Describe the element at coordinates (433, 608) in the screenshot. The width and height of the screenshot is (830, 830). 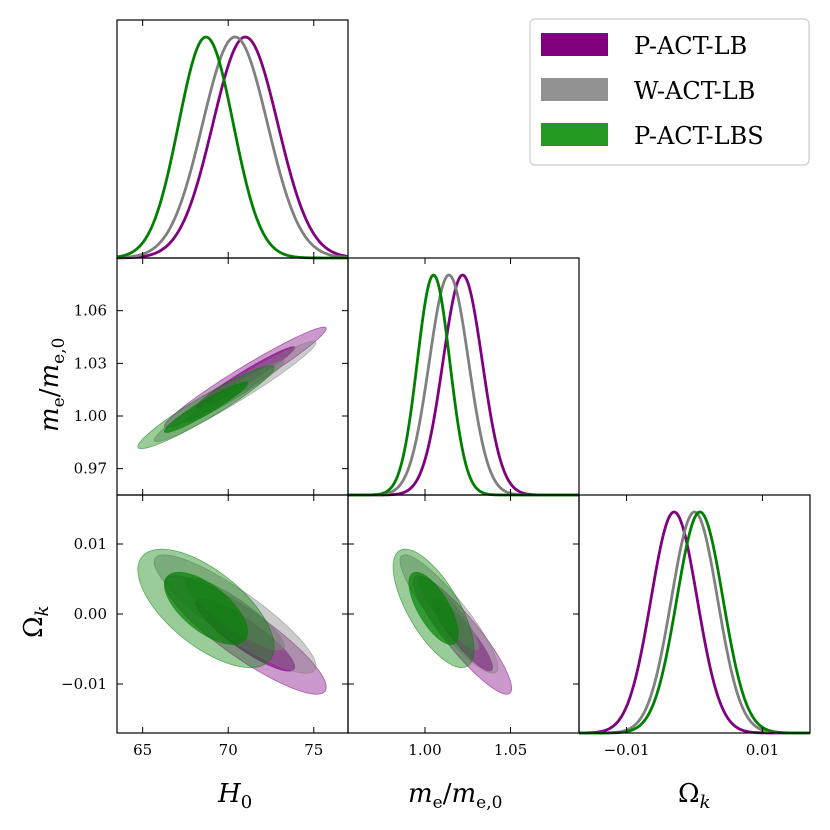
I see `contour-68-p-act-lbs-me-Ok` at that location.